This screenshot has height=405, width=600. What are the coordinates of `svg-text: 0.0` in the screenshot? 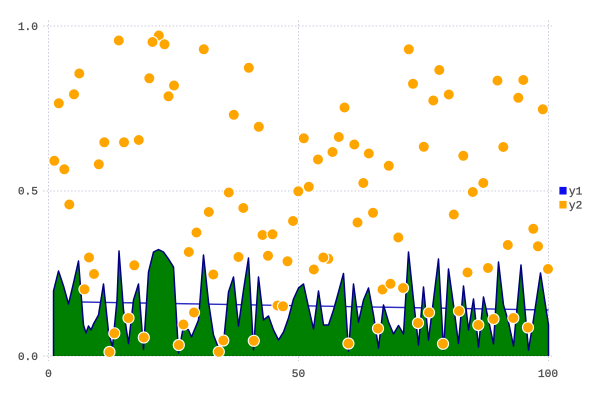 It's located at (28, 358).